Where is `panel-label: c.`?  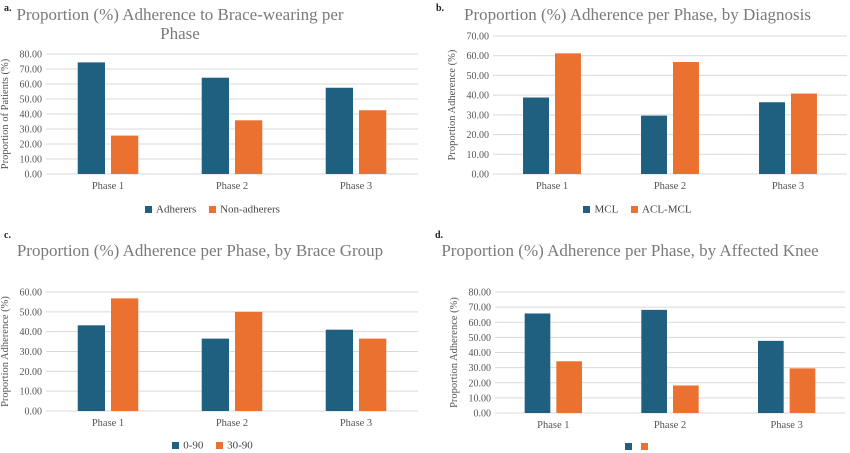 panel-label: c. is located at coordinates (7, 235).